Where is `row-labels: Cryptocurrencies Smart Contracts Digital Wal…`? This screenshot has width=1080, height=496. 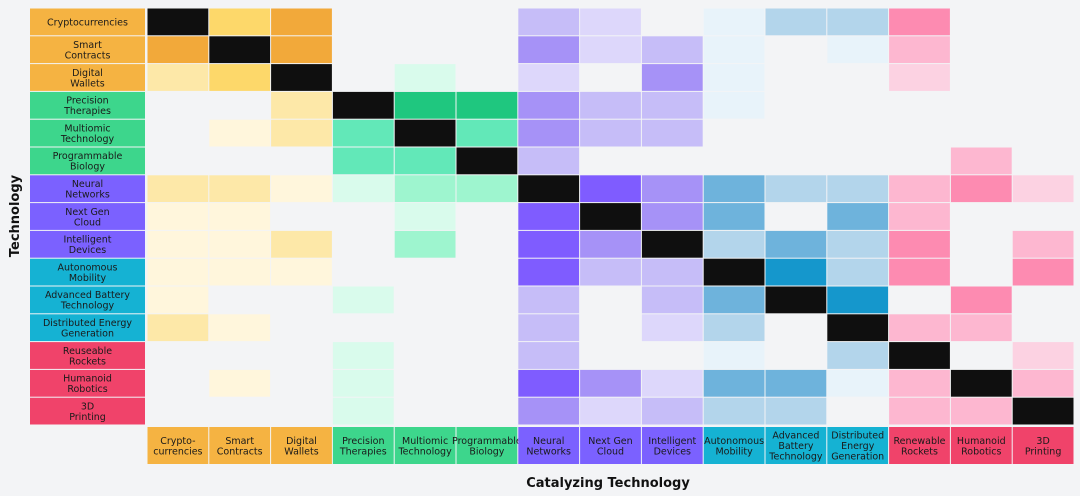 row-labels: Cryptocurrencies Smart Contracts Digital Wal… is located at coordinates (87, 216).